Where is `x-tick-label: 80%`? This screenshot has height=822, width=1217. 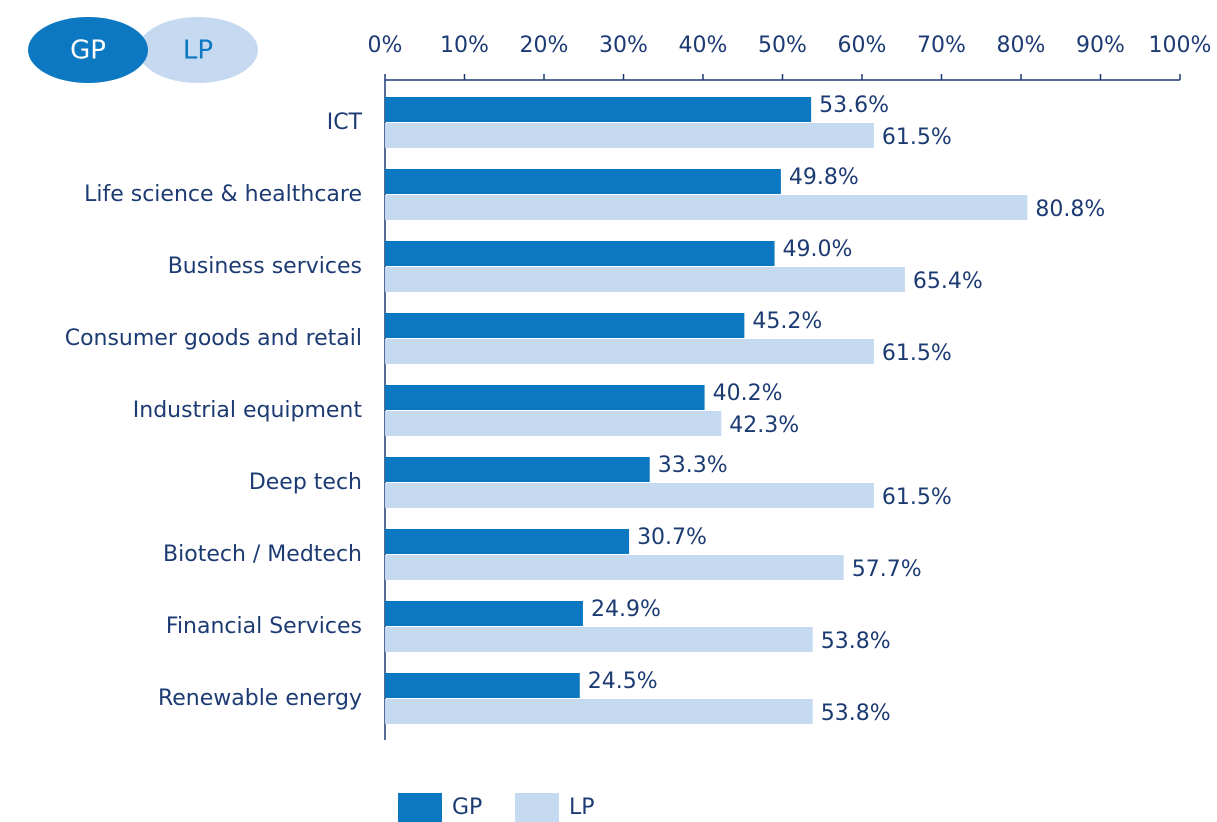
x-tick-label: 80% is located at coordinates (1021, 45).